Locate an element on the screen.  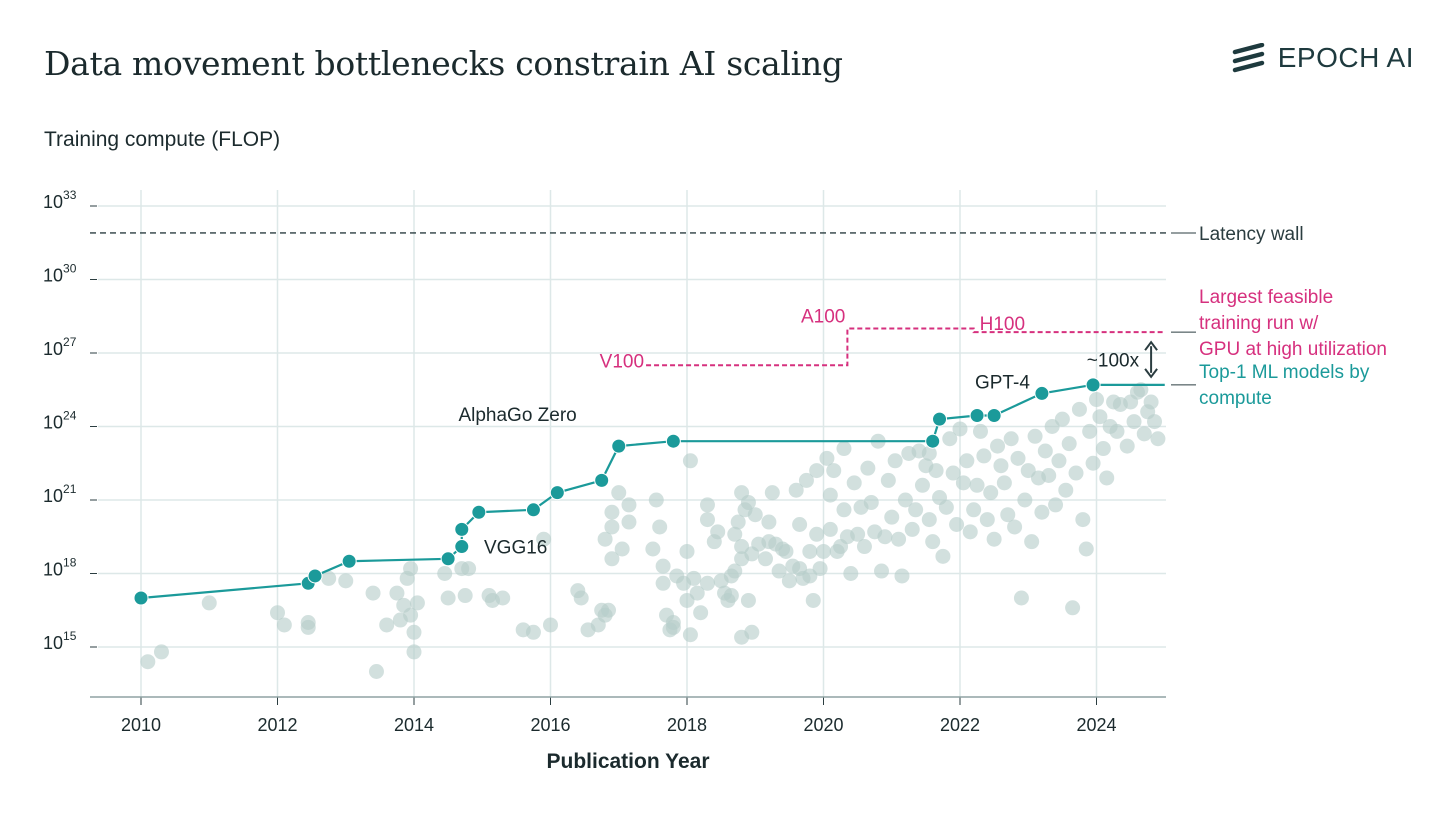
y-tick-label: 1015 is located at coordinates (60, 641).